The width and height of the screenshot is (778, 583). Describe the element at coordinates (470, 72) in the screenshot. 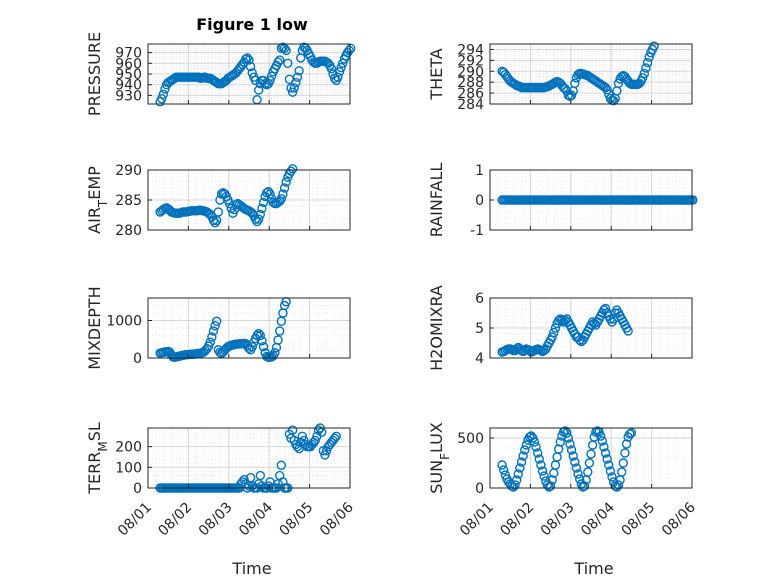

I see `y-tick-label: 290` at that location.